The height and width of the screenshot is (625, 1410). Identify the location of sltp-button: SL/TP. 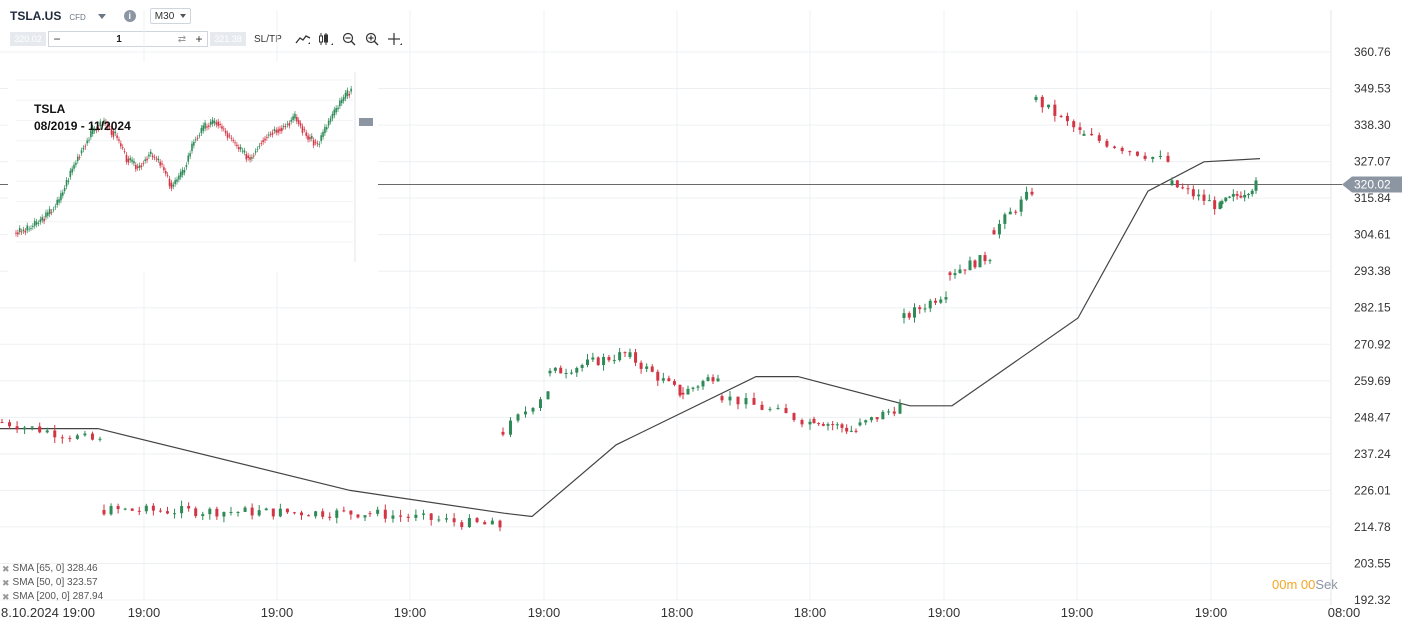
(268, 39).